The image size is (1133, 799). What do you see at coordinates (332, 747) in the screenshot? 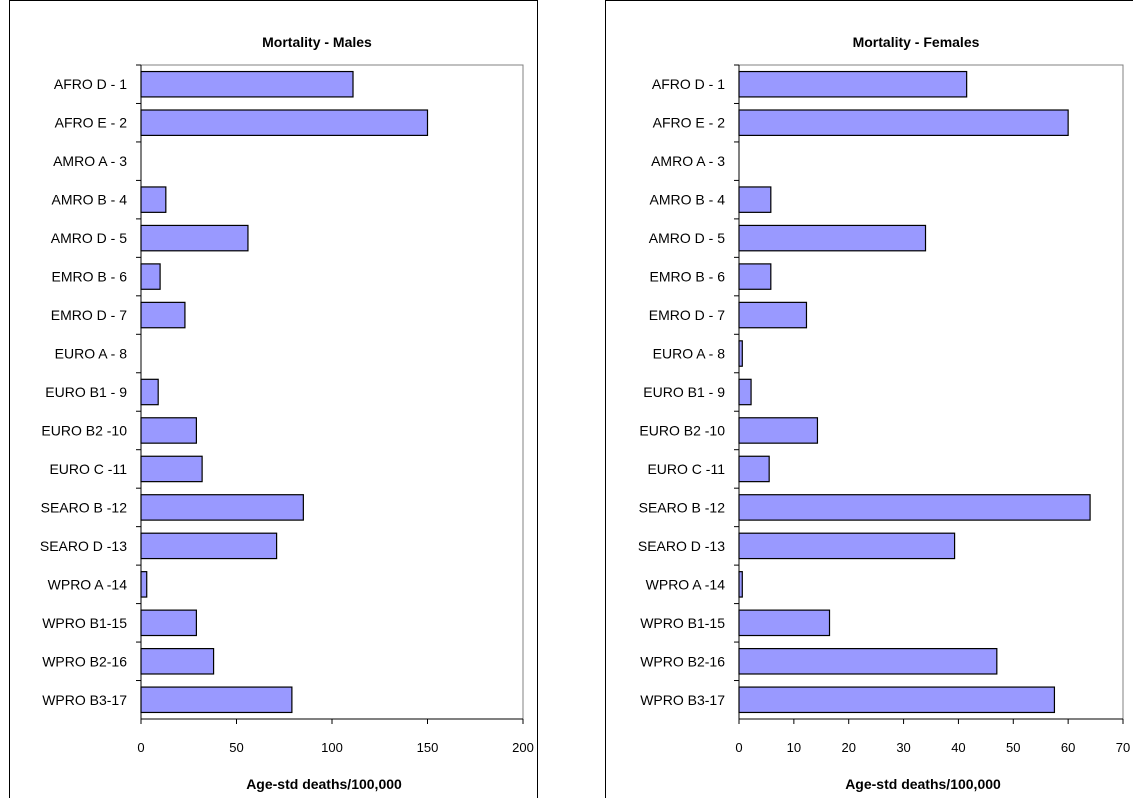
I see `x-tick-label: 100` at bounding box center [332, 747].